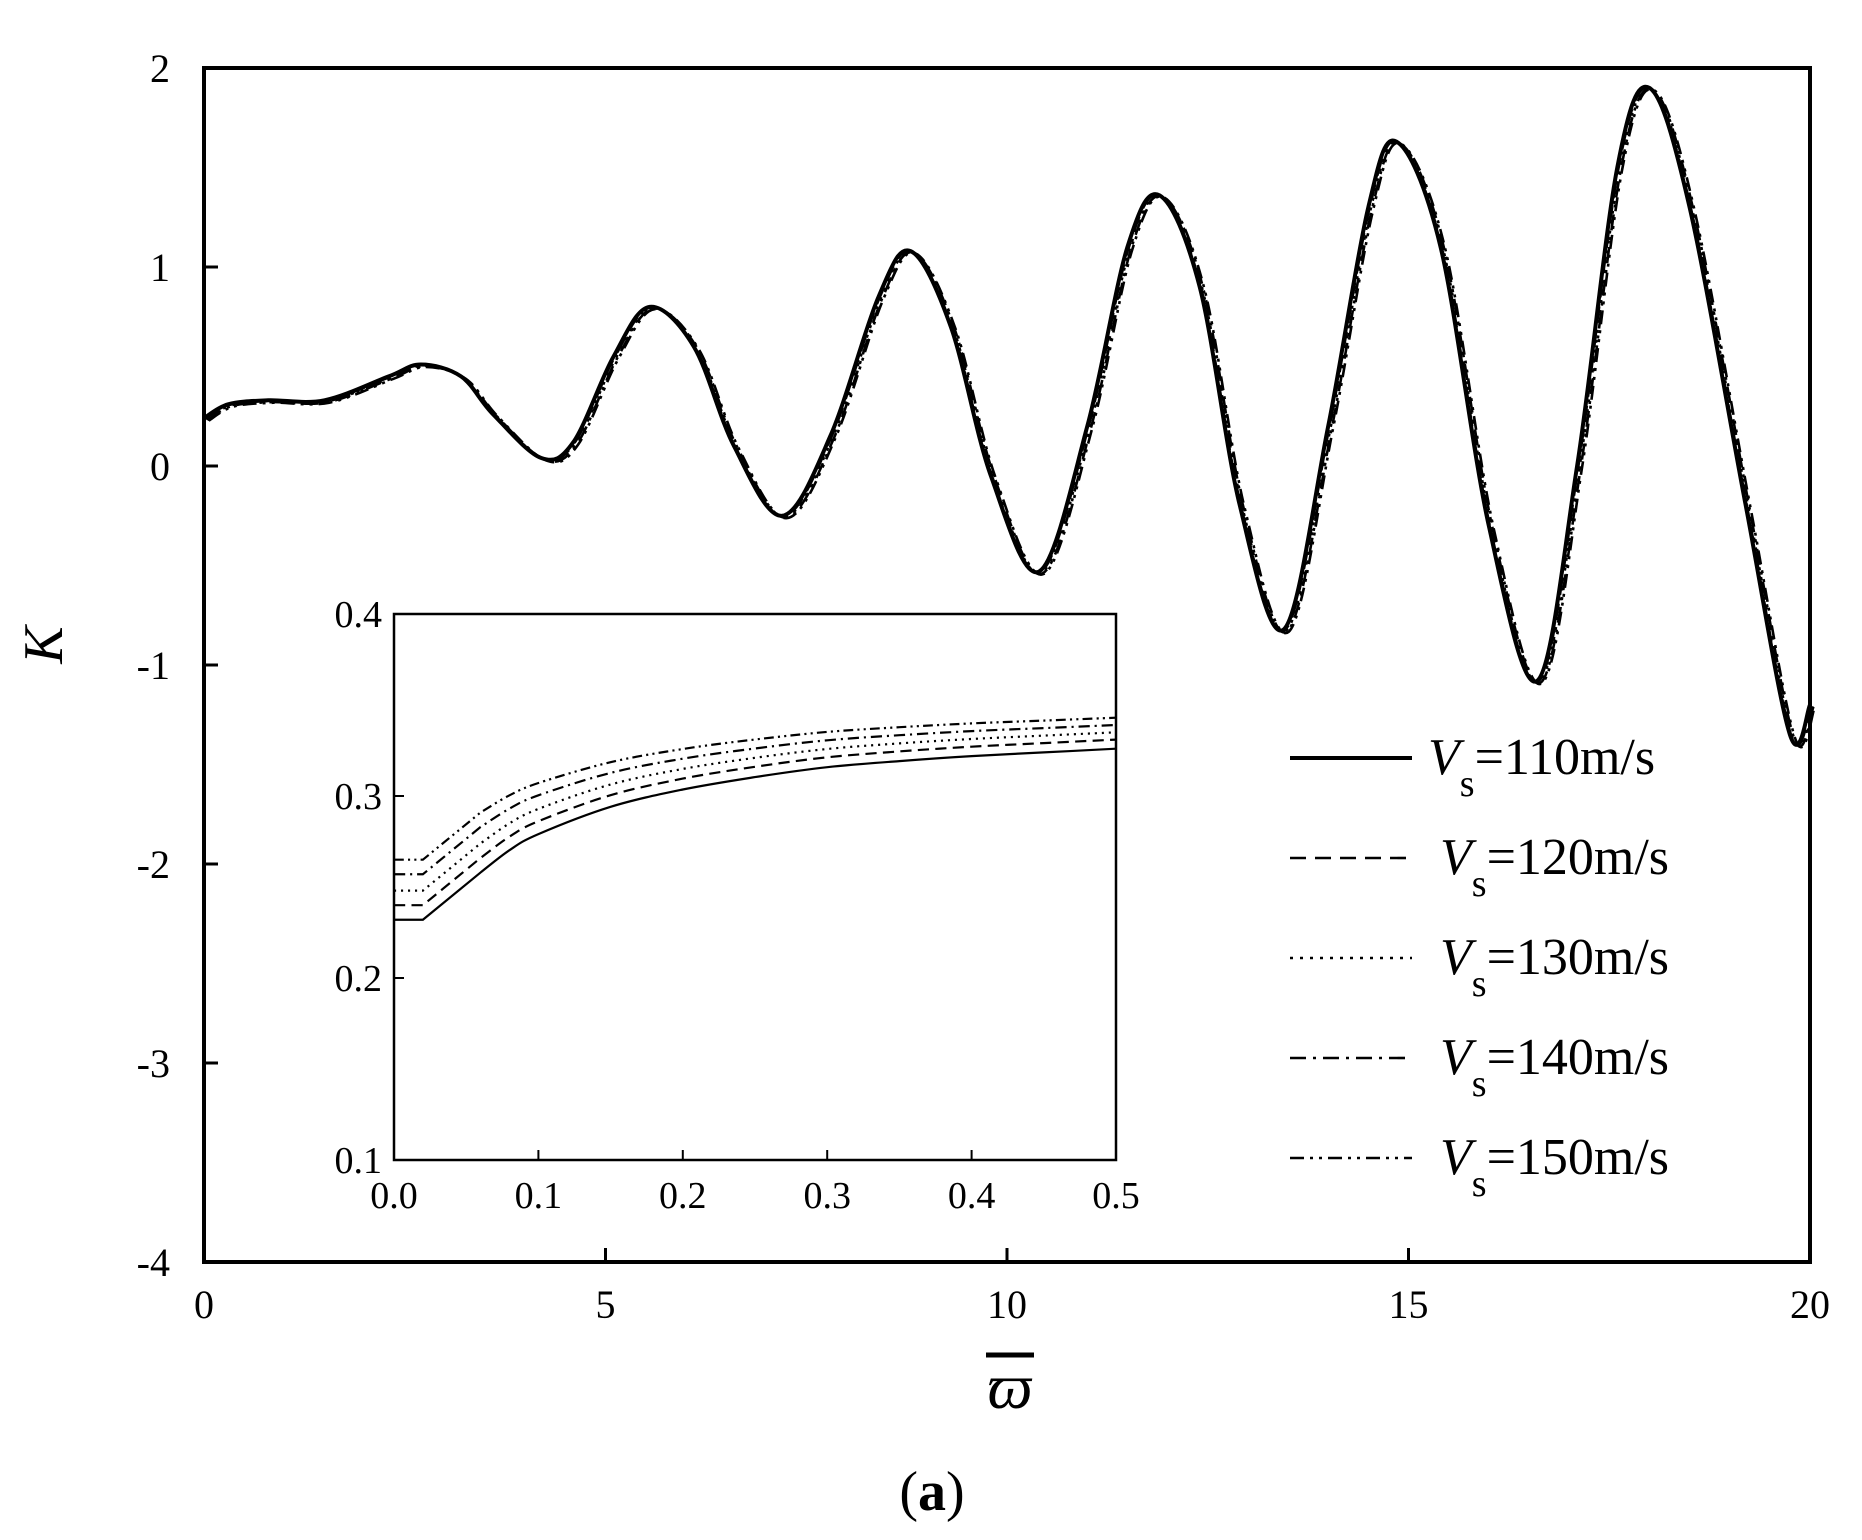 Image resolution: width=1862 pixels, height=1540 pixels. I want to click on legend-suffix: =140m/s, so click(1578, 1057).